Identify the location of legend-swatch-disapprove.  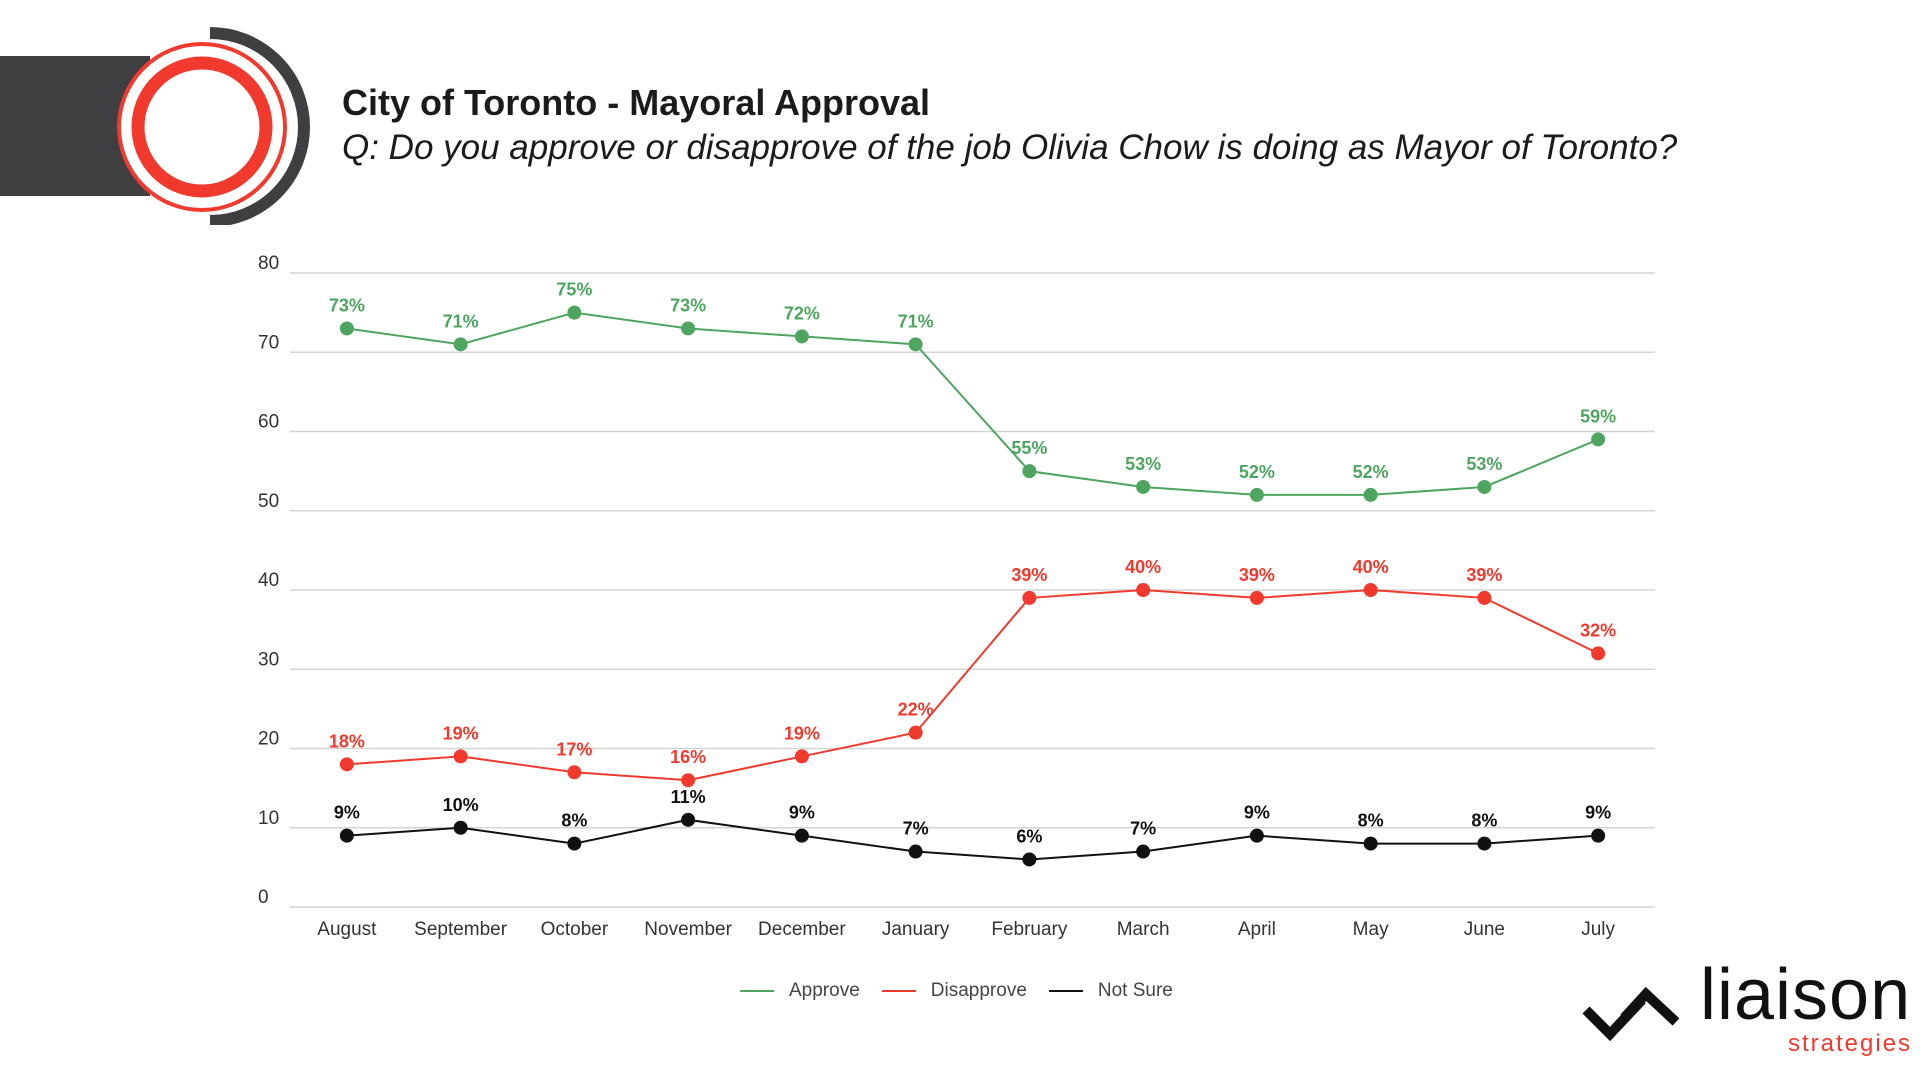
(898, 991).